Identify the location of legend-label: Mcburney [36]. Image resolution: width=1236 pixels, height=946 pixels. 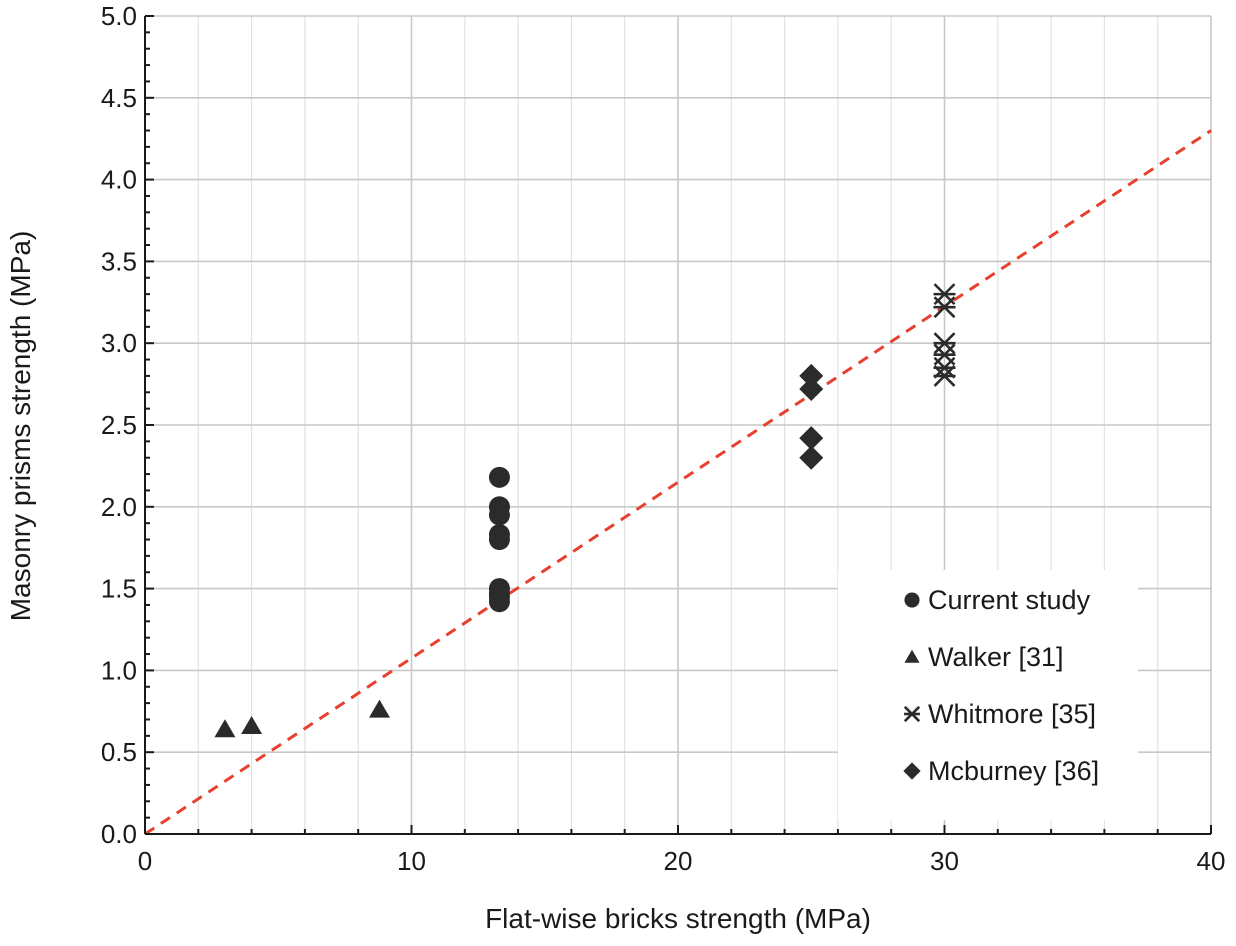
(1013, 771).